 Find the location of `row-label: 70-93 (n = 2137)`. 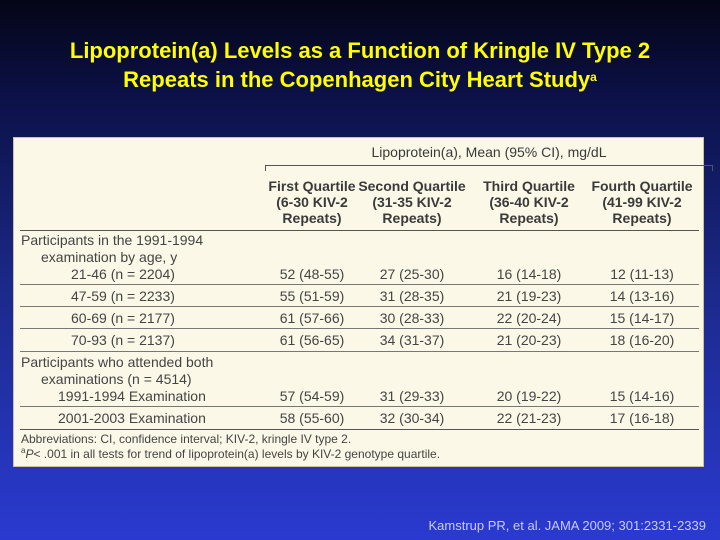

row-label: 70-93 (n = 2137) is located at coordinates (123, 340).